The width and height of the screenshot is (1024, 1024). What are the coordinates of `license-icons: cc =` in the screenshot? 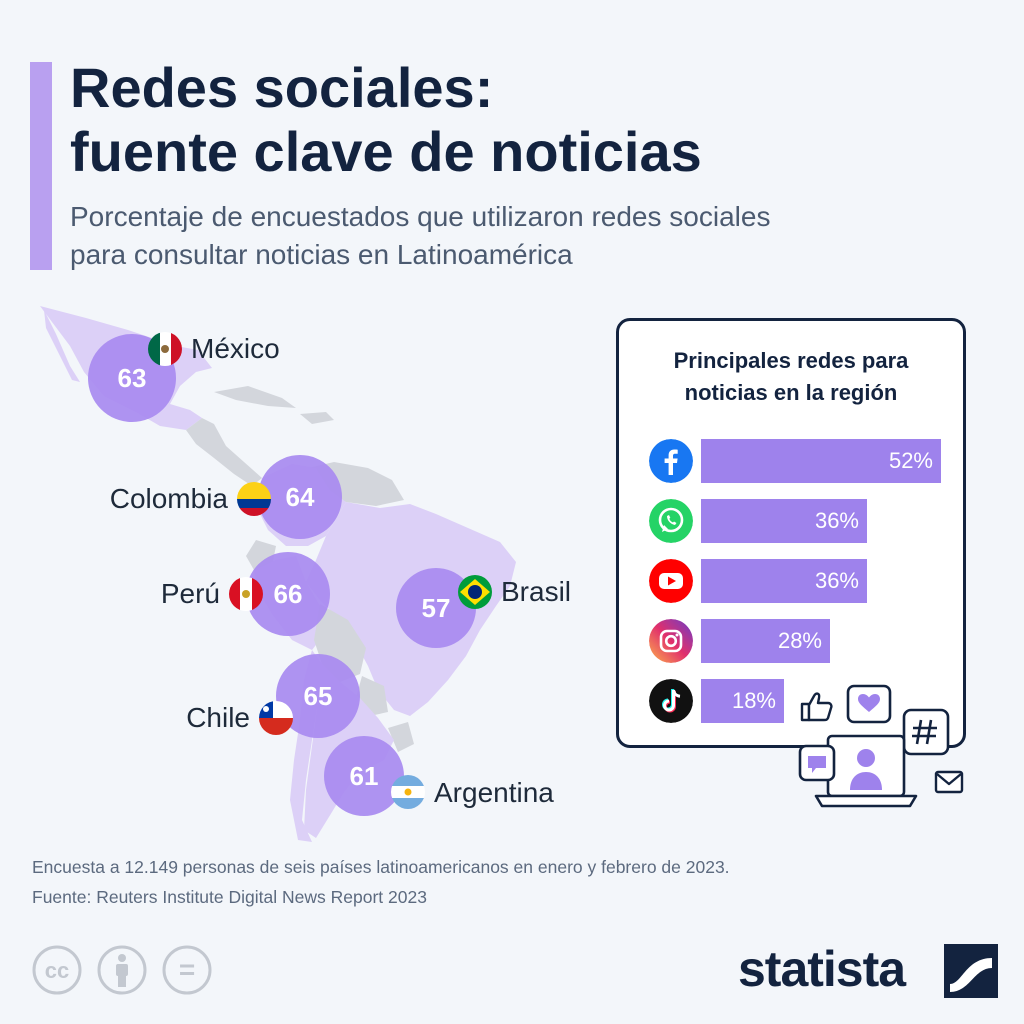 It's located at (122, 970).